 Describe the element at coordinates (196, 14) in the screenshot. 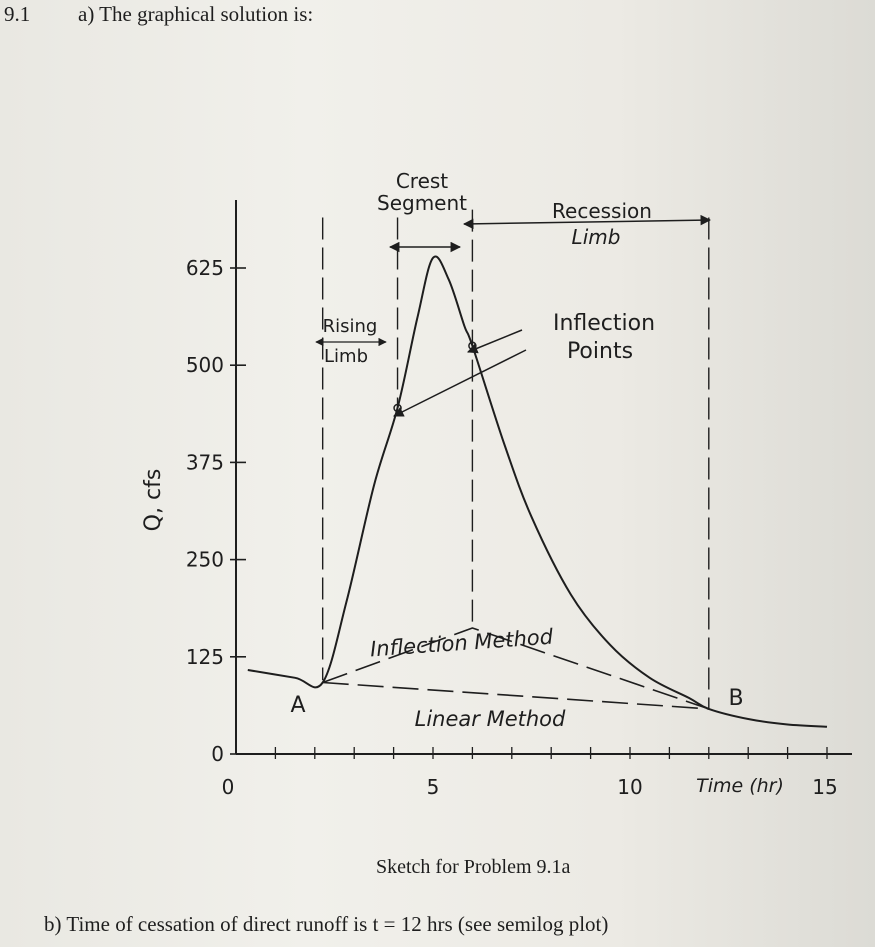

I see `part-a-heading: a) The graphical solution is:` at that location.